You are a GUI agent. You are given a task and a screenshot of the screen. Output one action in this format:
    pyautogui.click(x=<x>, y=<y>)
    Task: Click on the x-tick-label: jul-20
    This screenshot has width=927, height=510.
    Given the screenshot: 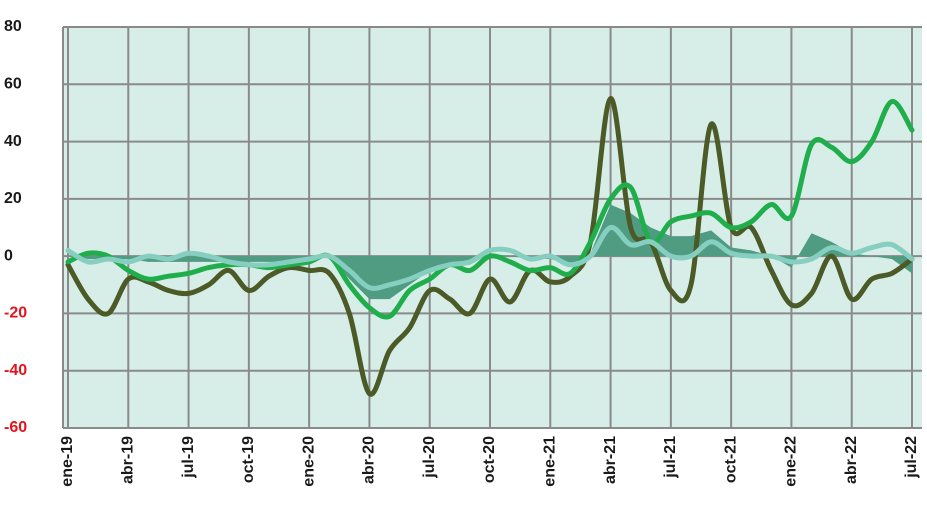 What is the action you would take?
    pyautogui.click(x=429, y=457)
    